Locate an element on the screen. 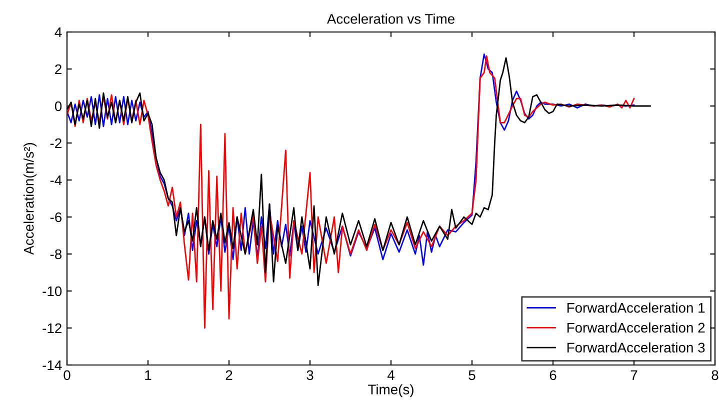 This screenshot has width=719, height=412. chart-title: Acceleration vs Time is located at coordinates (390, 19).